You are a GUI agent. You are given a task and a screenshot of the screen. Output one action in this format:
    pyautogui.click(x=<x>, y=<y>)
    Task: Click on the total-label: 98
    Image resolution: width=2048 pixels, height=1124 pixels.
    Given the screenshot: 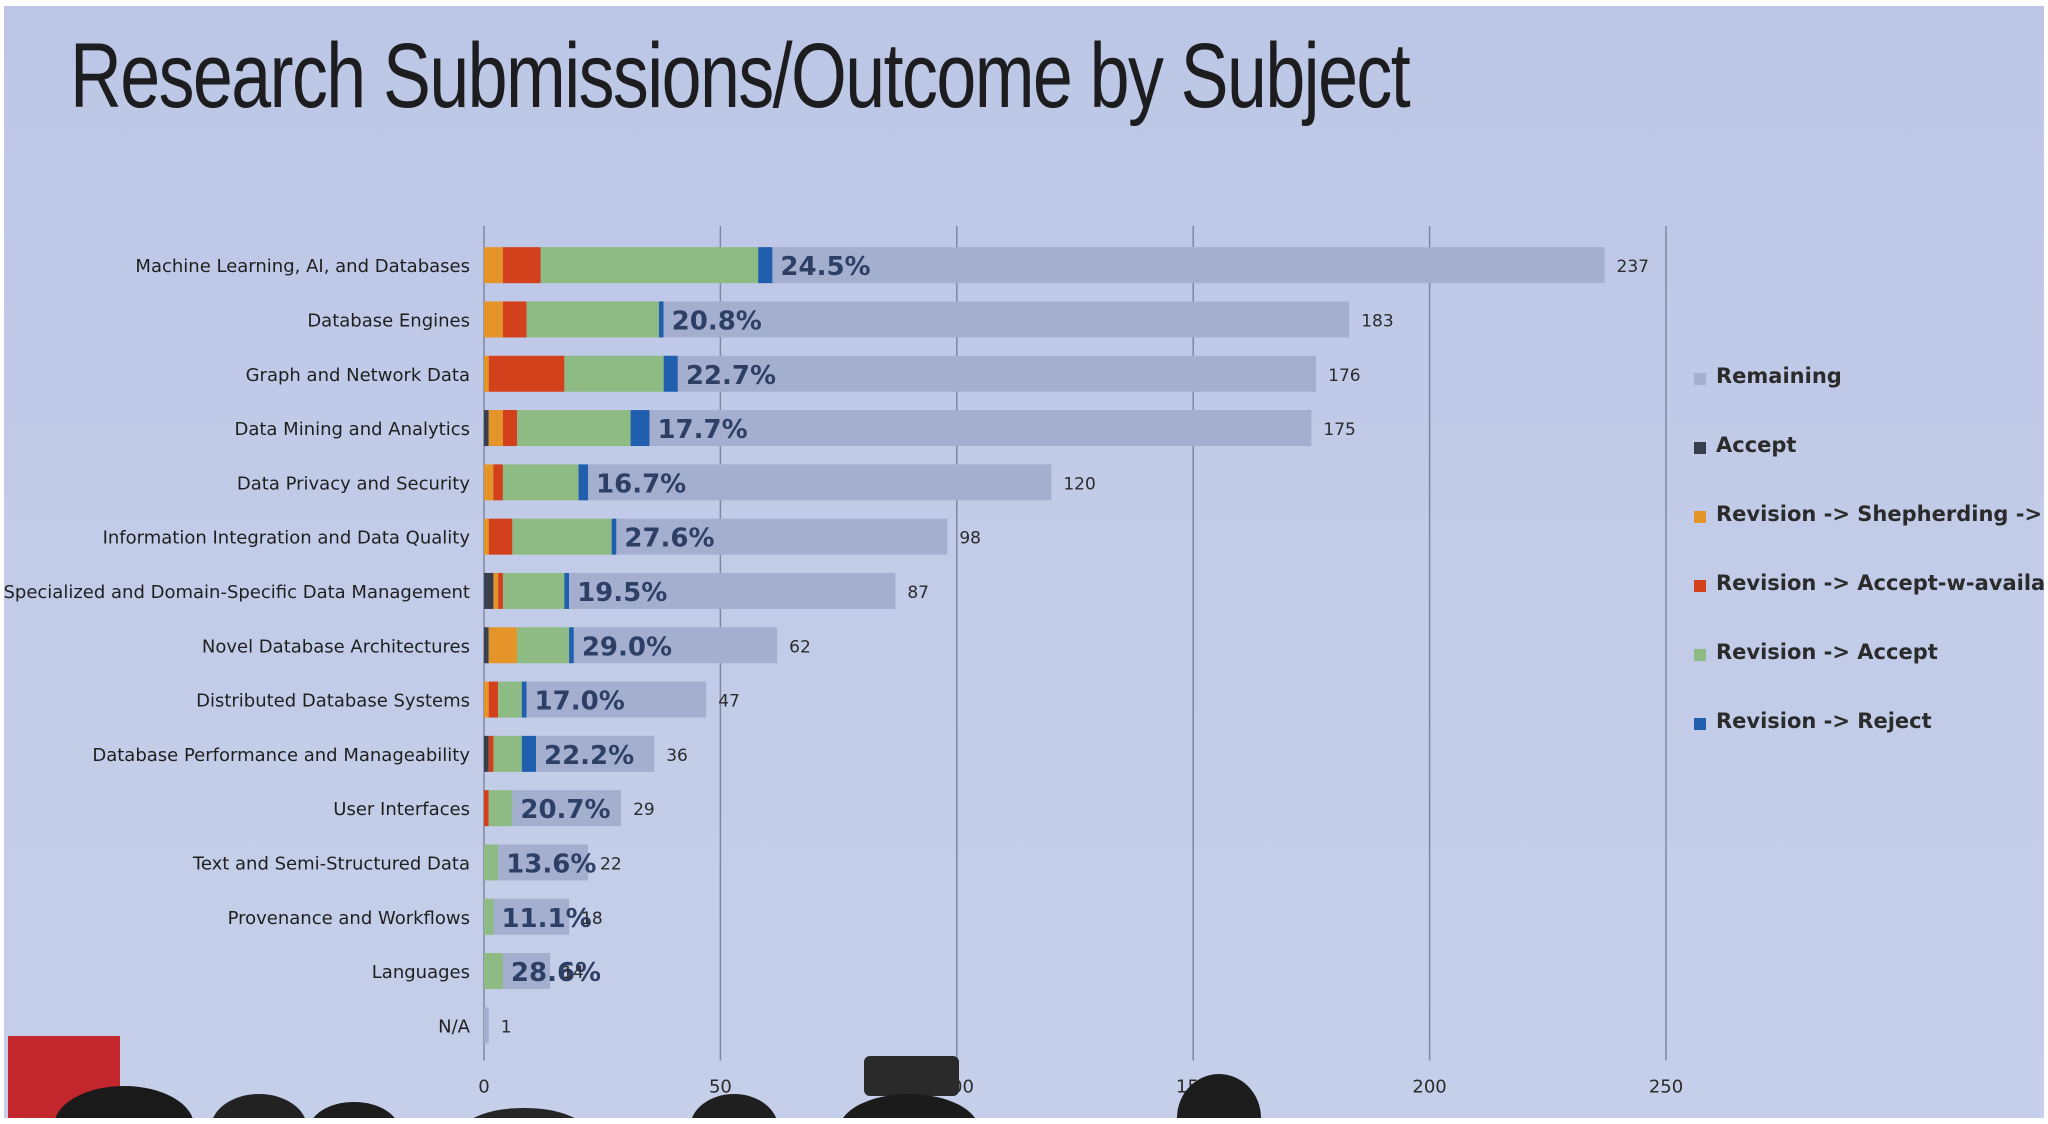 What is the action you would take?
    pyautogui.click(x=970, y=539)
    